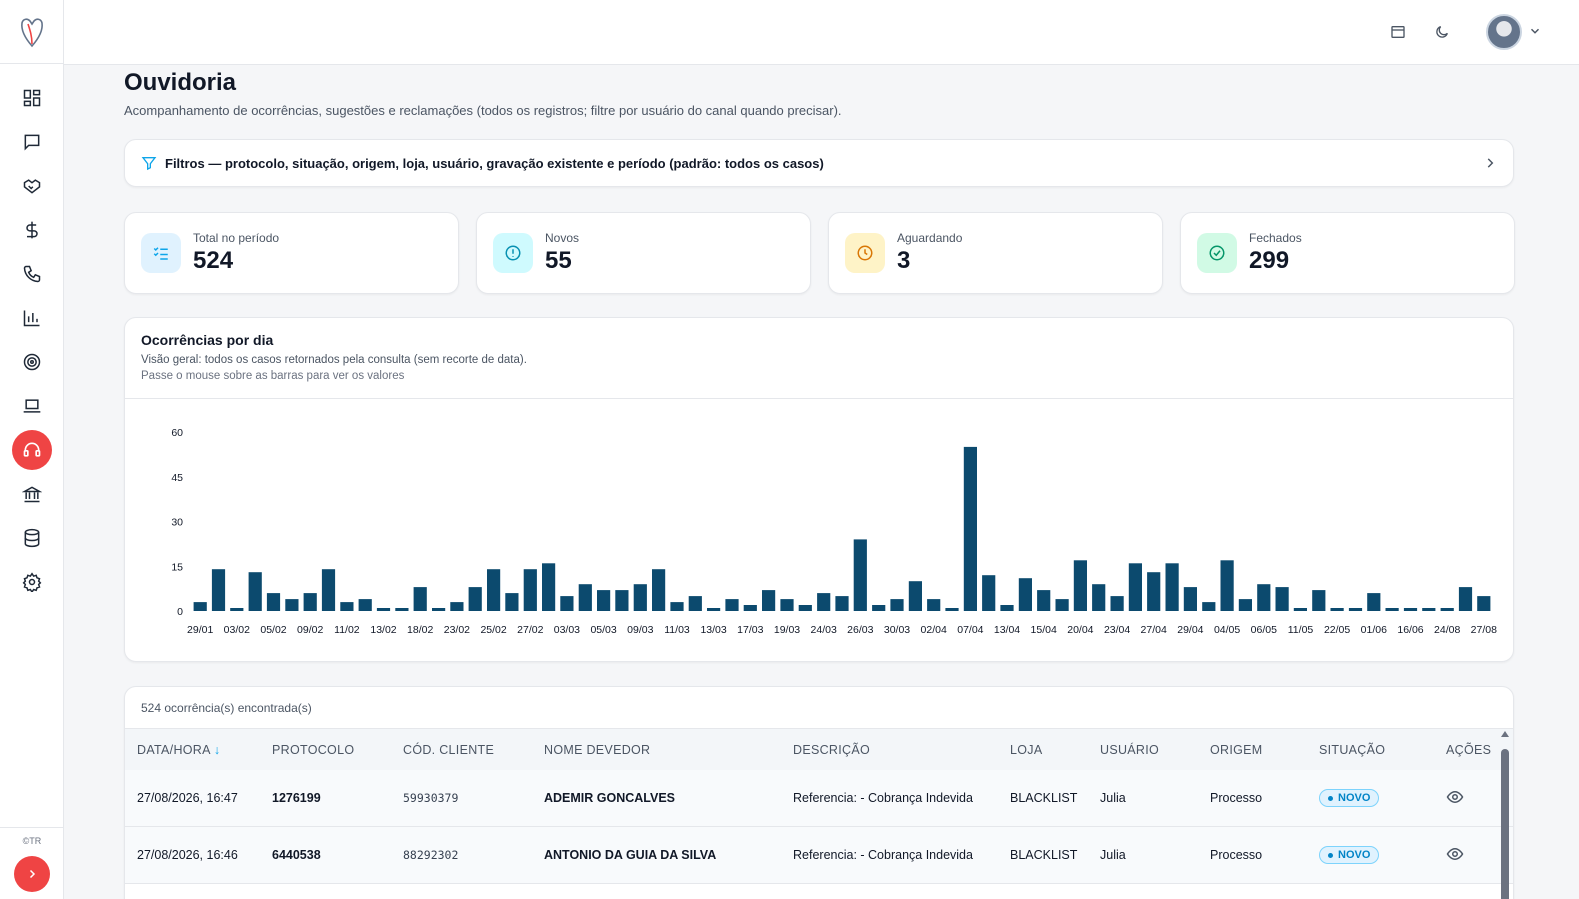 This screenshot has width=1579, height=899. I want to click on table-scrollbar, so click(1505, 815).